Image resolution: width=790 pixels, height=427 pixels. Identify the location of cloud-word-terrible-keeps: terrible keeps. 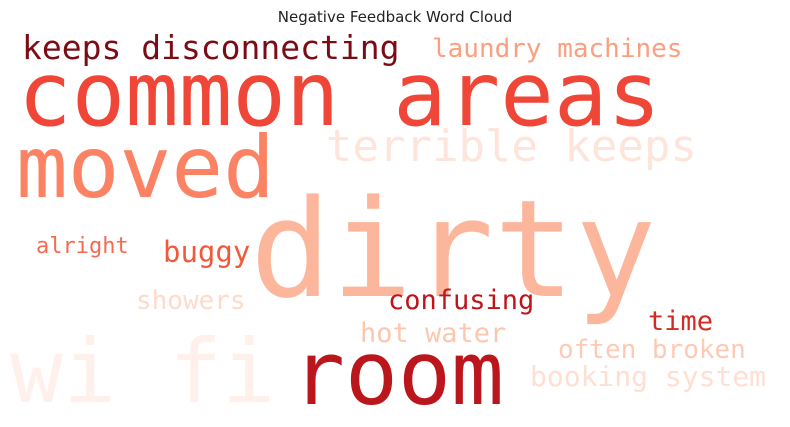
(511, 146).